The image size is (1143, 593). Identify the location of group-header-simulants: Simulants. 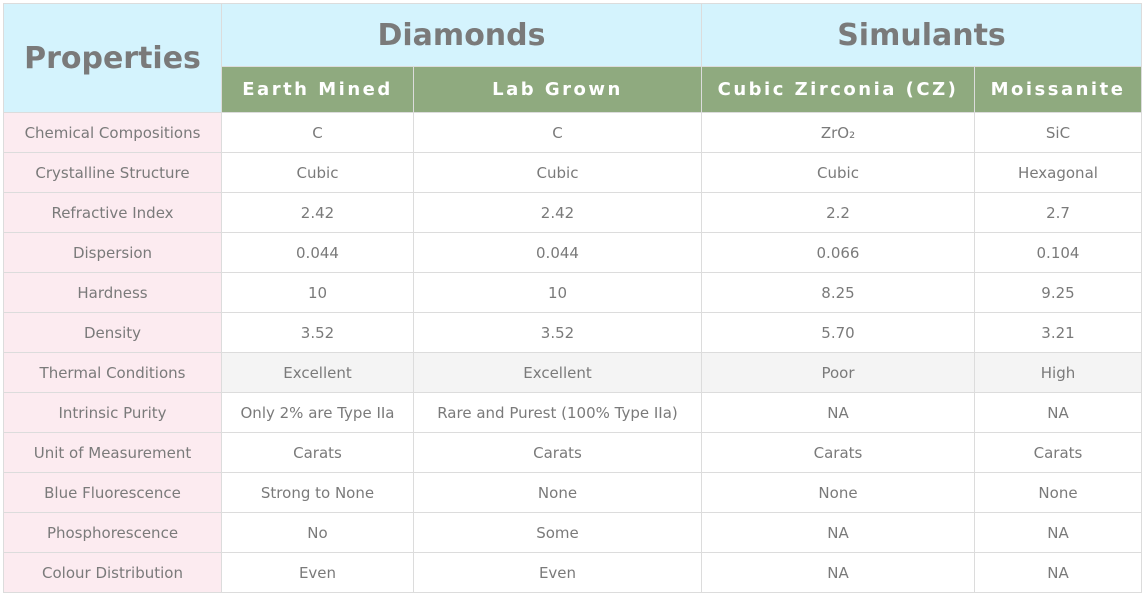
(921, 35).